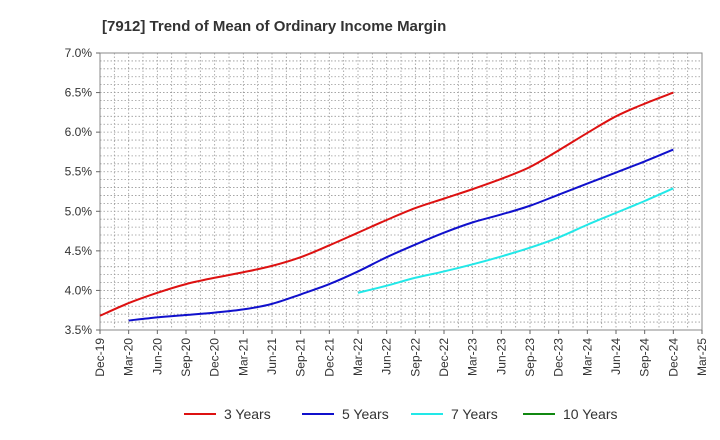 The height and width of the screenshot is (440, 720). What do you see at coordinates (243, 357) in the screenshot?
I see `x-tick-label: Mar-21` at bounding box center [243, 357].